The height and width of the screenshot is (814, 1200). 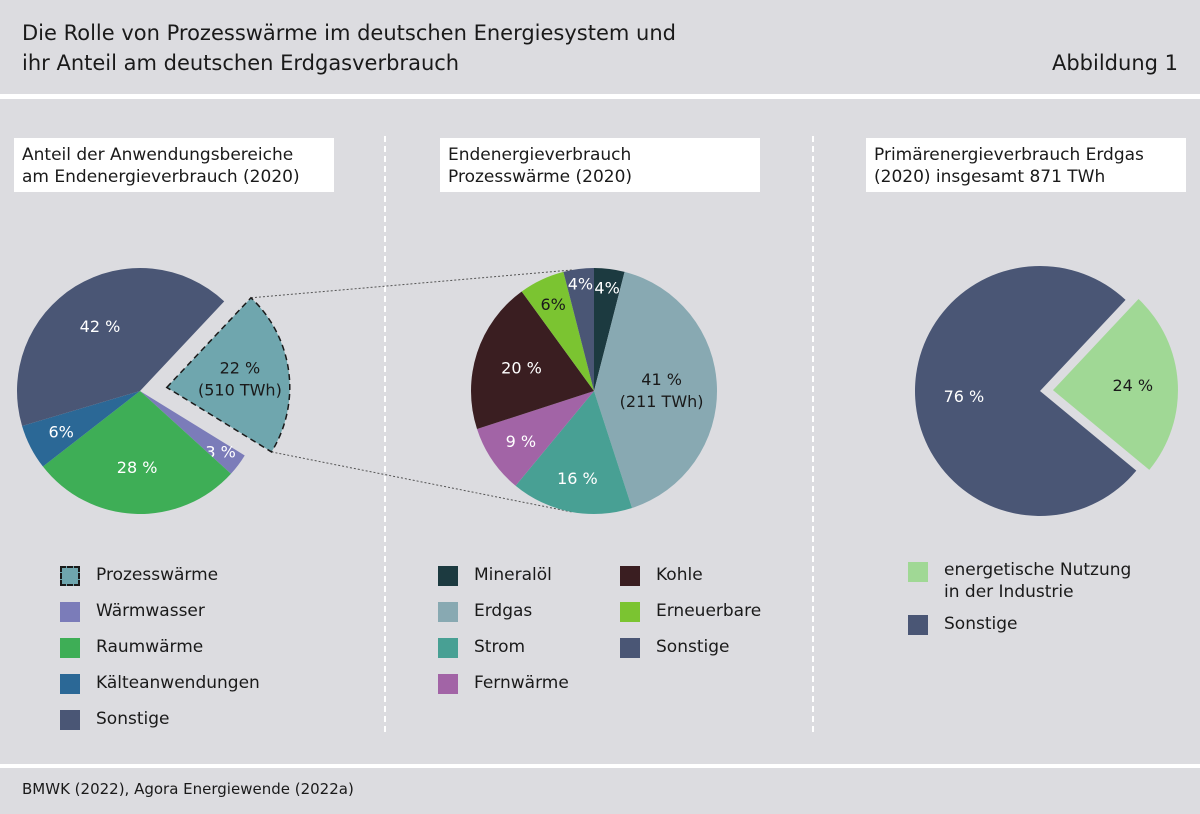 What do you see at coordinates (580, 284) in the screenshot?
I see `pie-label-sonstige: 4%` at bounding box center [580, 284].